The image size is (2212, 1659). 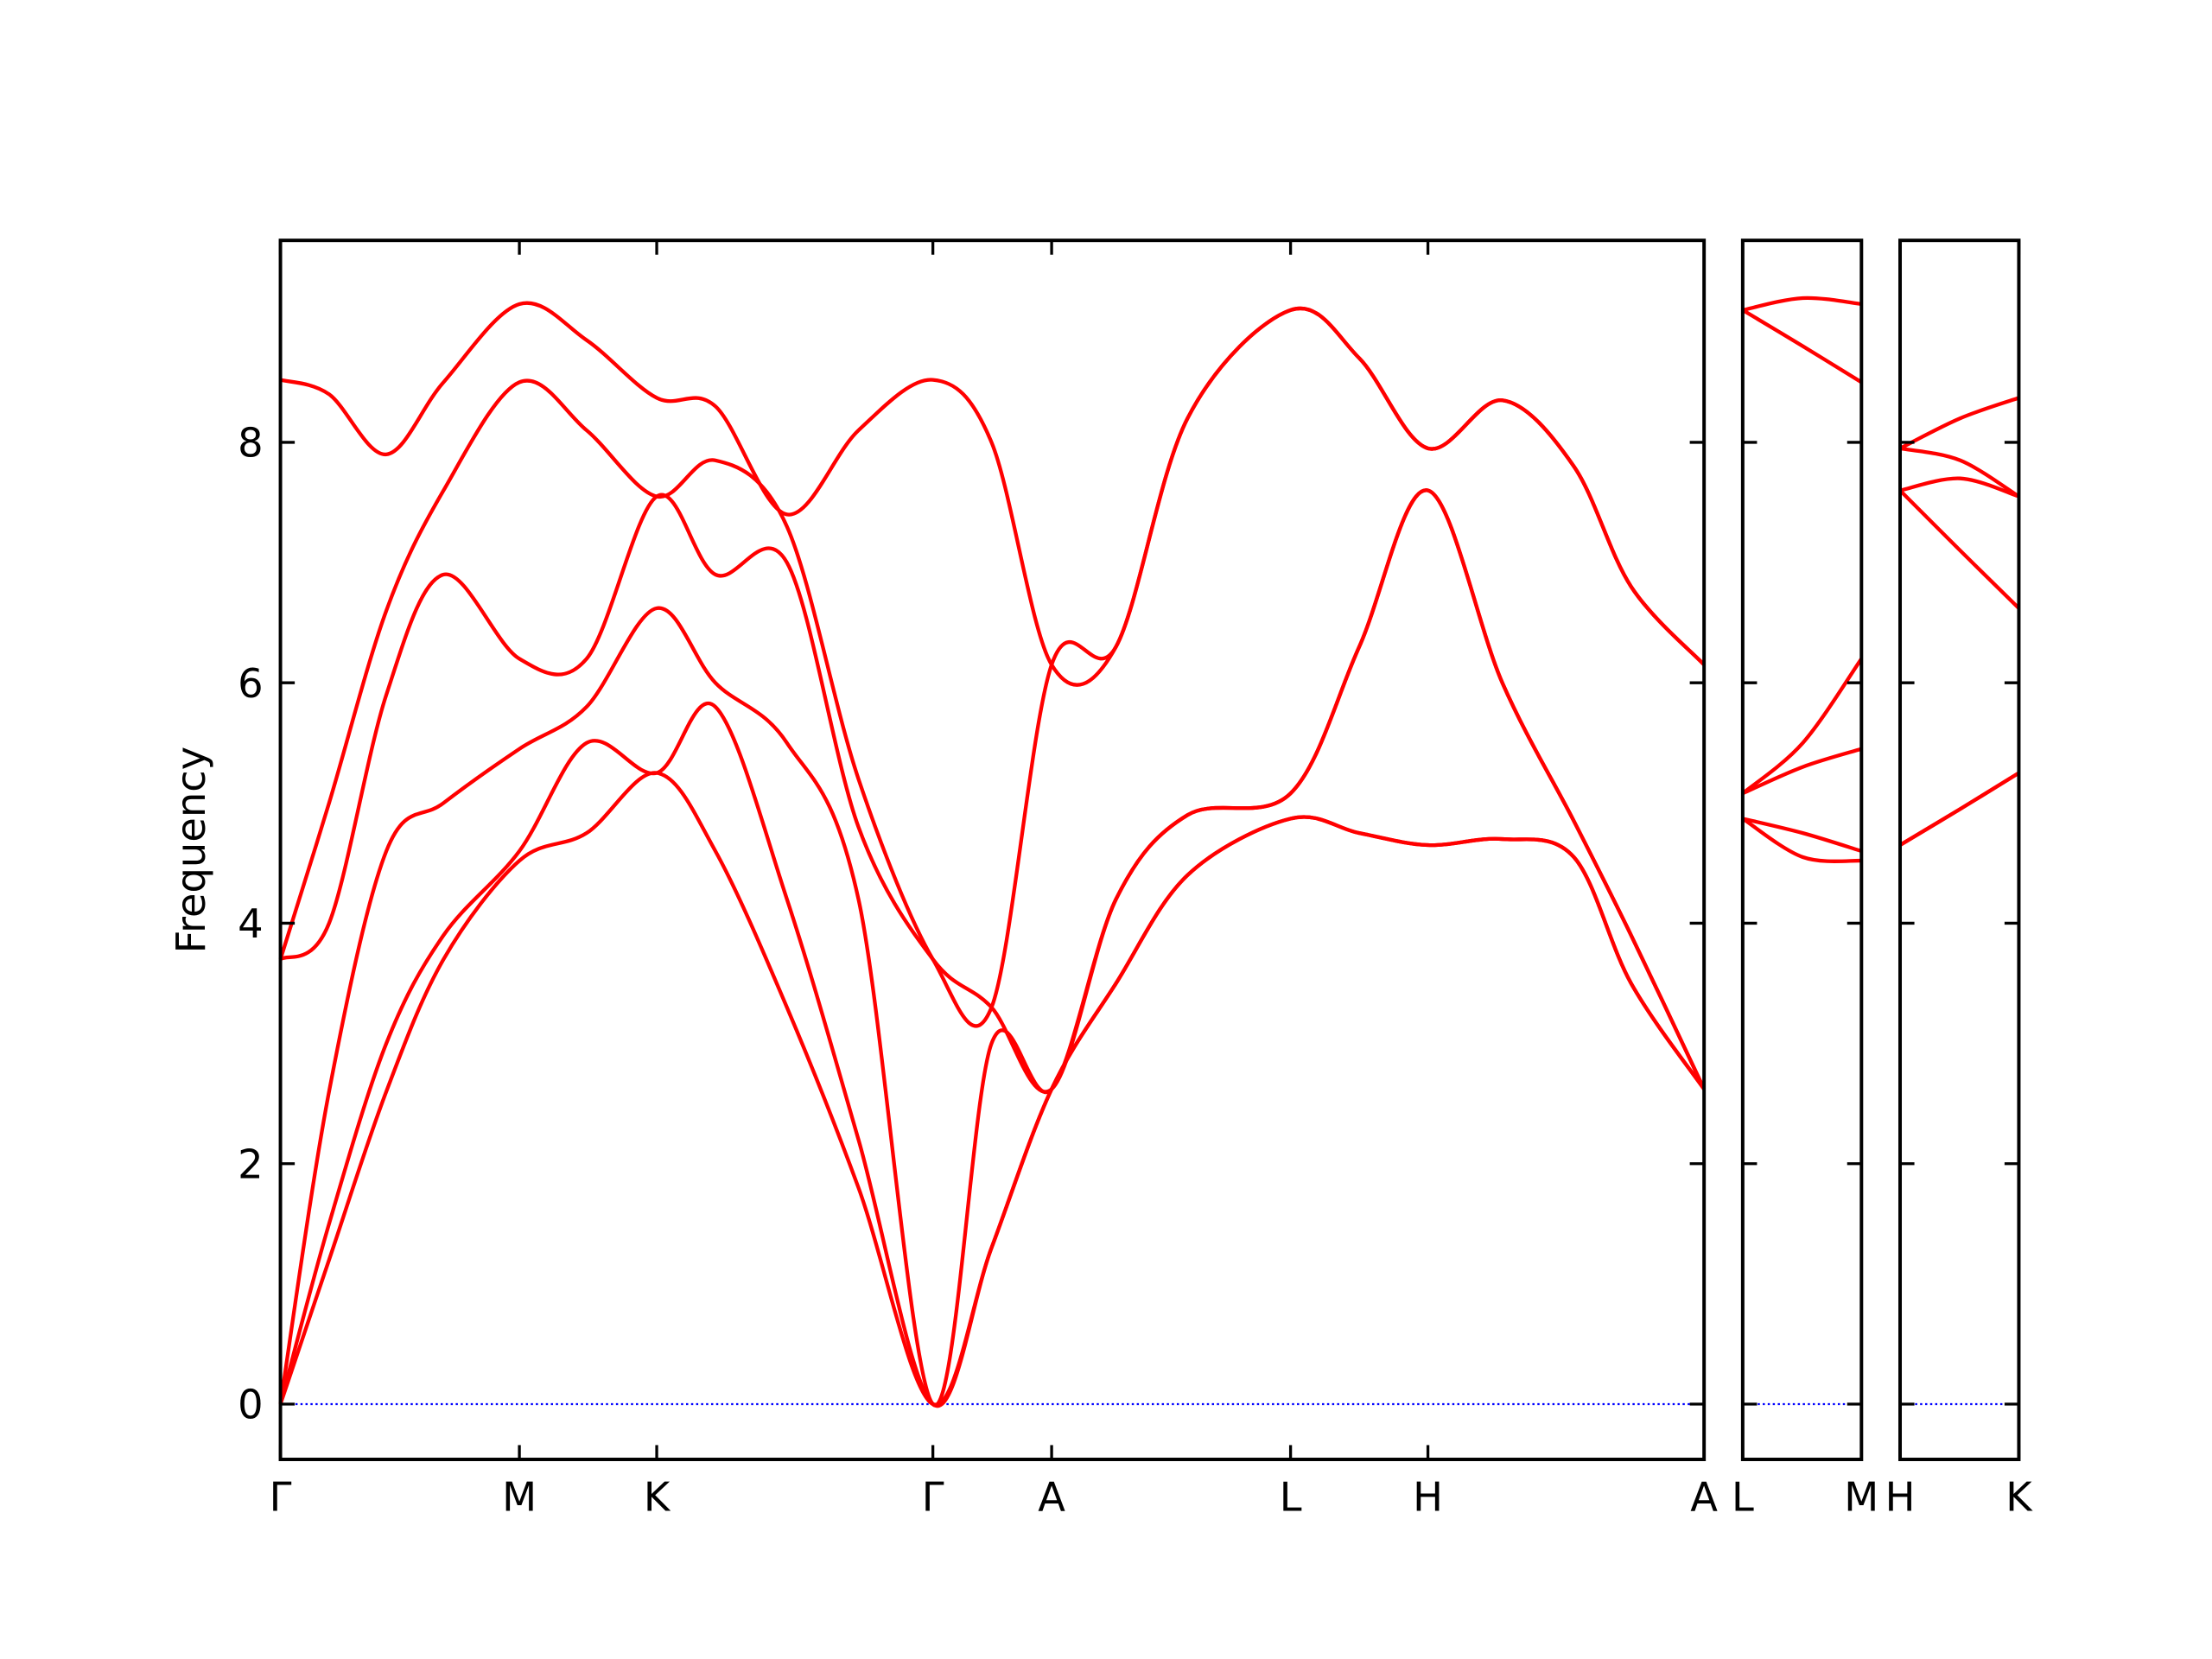 What do you see at coordinates (251, 1164) in the screenshot?
I see `y-tick-label: 2` at bounding box center [251, 1164].